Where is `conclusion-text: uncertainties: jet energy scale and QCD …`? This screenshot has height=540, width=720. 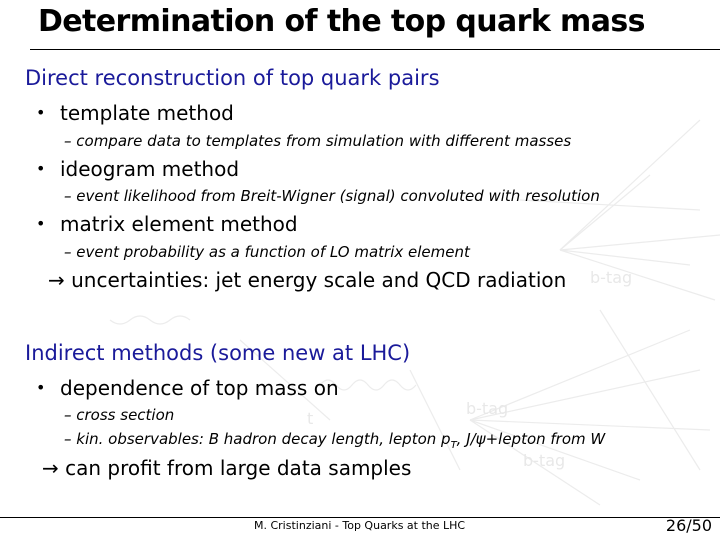
conclusion-text: uncertainties: jet energy scale and QCD … is located at coordinates (319, 280).